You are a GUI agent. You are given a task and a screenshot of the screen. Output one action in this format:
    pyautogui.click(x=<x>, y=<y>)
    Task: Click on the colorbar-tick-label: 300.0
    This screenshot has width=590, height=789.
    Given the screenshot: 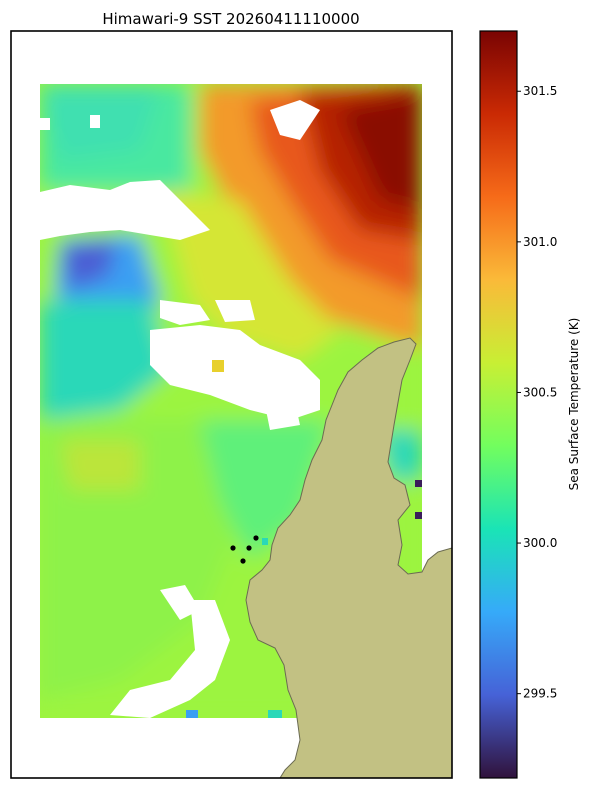 What is the action you would take?
    pyautogui.click(x=540, y=543)
    